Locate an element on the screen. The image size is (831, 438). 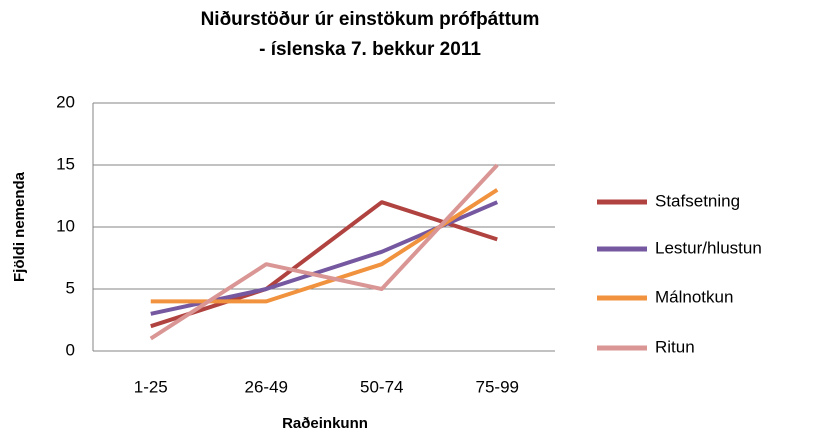
x-axis-title: Raðeinkunn is located at coordinates (325, 423).